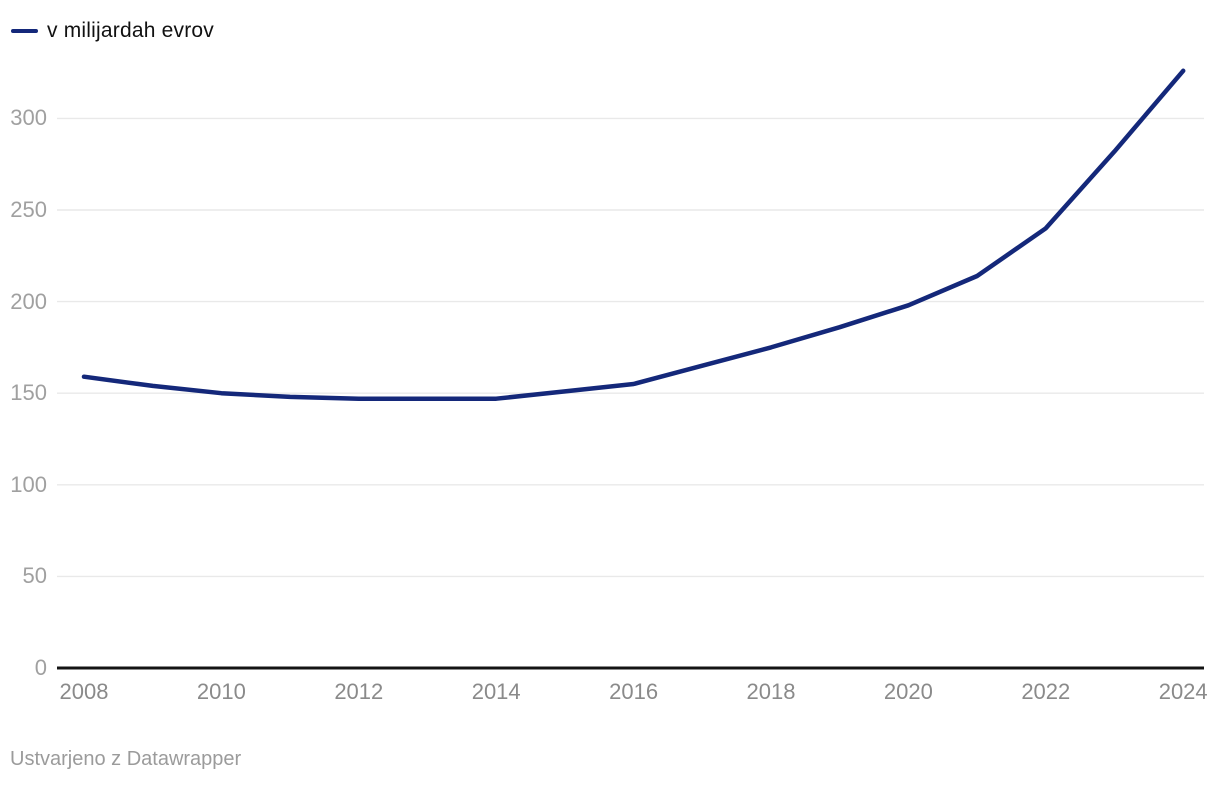 The height and width of the screenshot is (786, 1220). Describe the element at coordinates (1046, 691) in the screenshot. I see `x-axis-tick-label: 2022` at that location.